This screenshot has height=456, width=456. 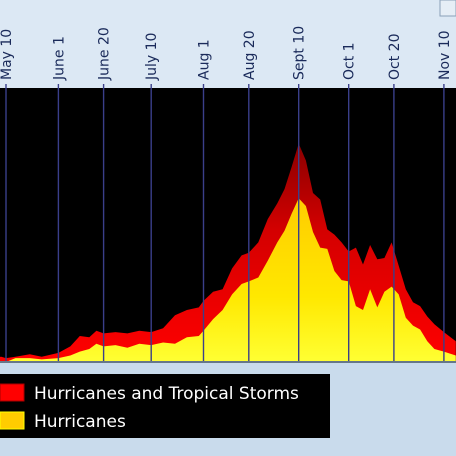 I want to click on x-tick-label: Aug 1, so click(x=205, y=59).